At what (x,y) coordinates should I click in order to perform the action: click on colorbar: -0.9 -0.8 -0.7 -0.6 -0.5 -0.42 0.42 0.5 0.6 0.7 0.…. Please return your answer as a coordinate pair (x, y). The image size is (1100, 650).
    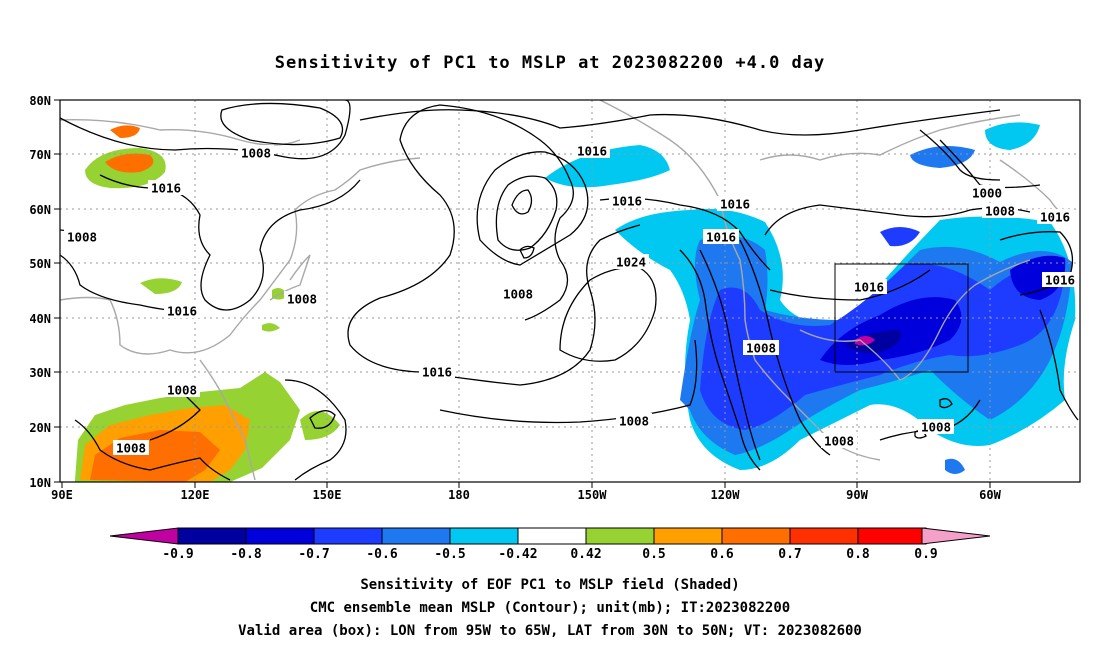
    Looking at the image, I should click on (550, 544).